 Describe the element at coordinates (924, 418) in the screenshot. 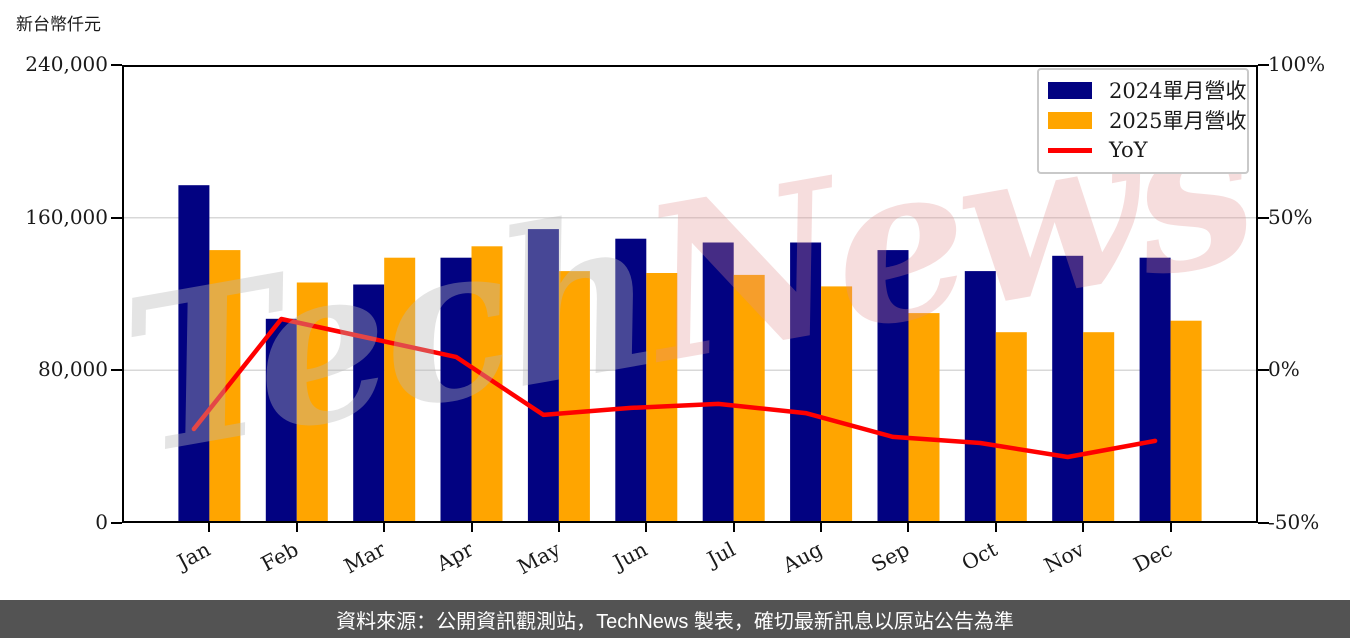

I see `bar-2025單月營收-sep` at that location.